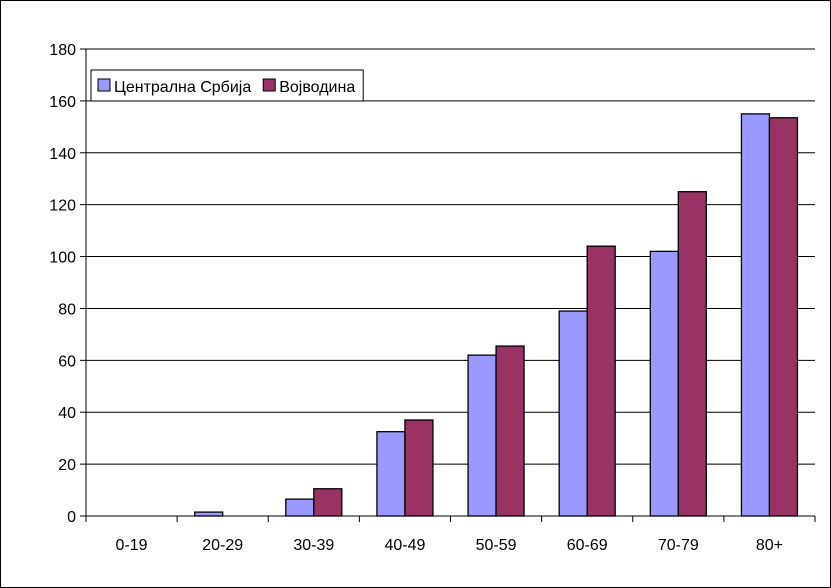  Describe the element at coordinates (67, 465) in the screenshot. I see `y-tick-label: 20` at that location.